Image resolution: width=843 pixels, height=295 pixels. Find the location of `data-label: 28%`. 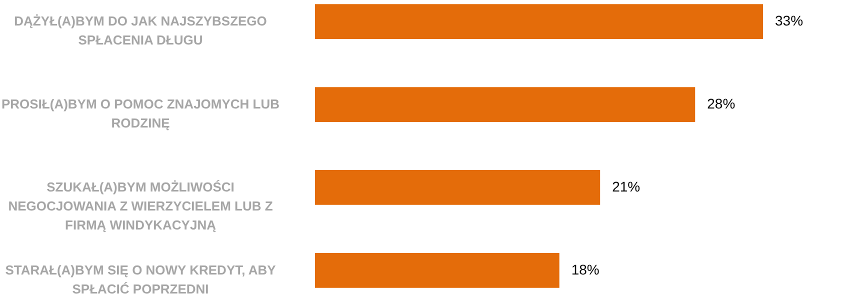

data-label: 28% is located at coordinates (721, 104).